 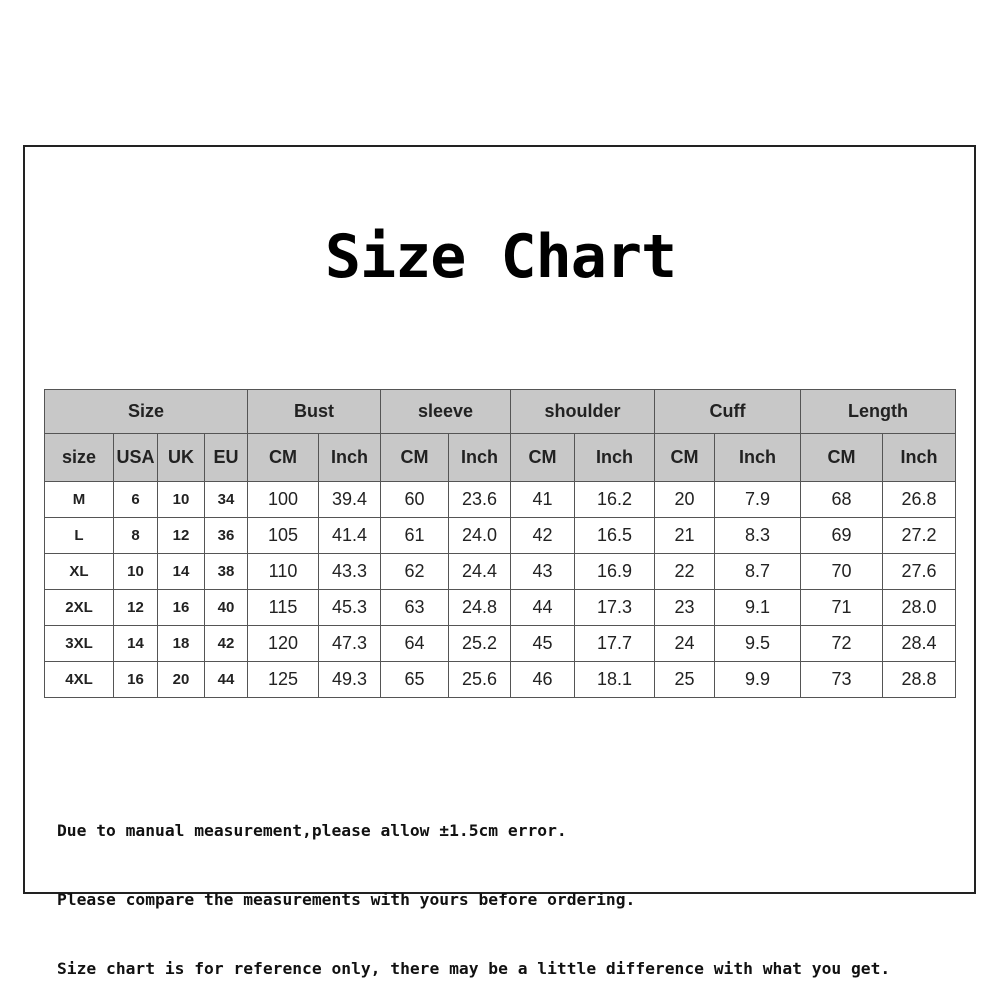 I want to click on table-cell: 47.3, so click(x=349, y=643).